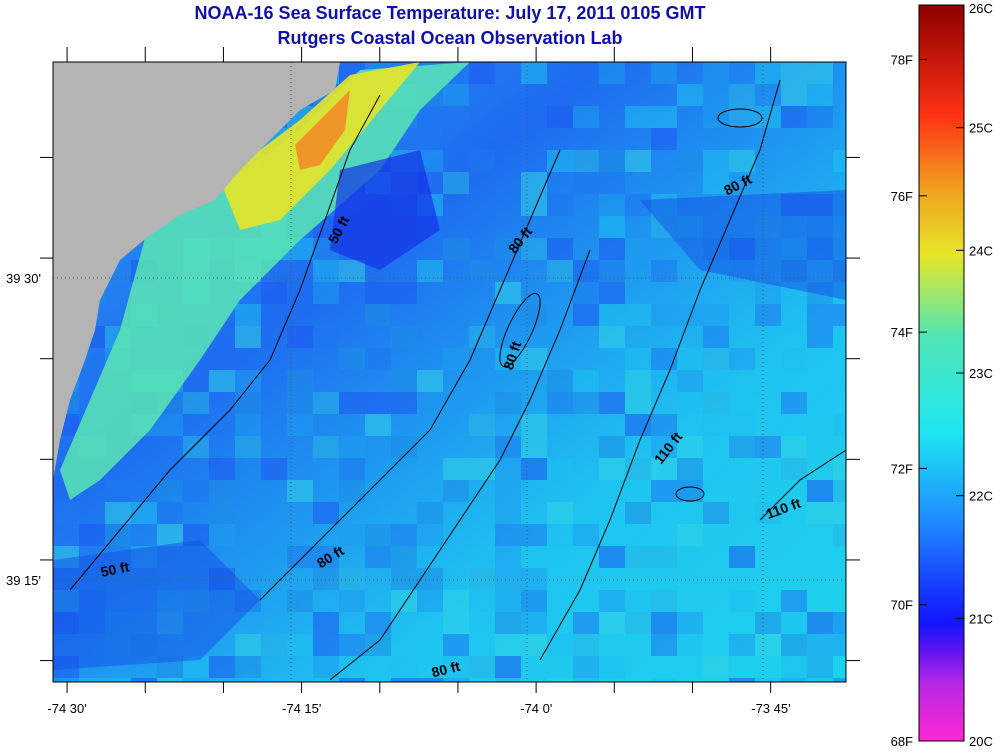 The image size is (1000, 754). What do you see at coordinates (902, 60) in the screenshot?
I see `fahrenheit-tick-label: 78F` at bounding box center [902, 60].